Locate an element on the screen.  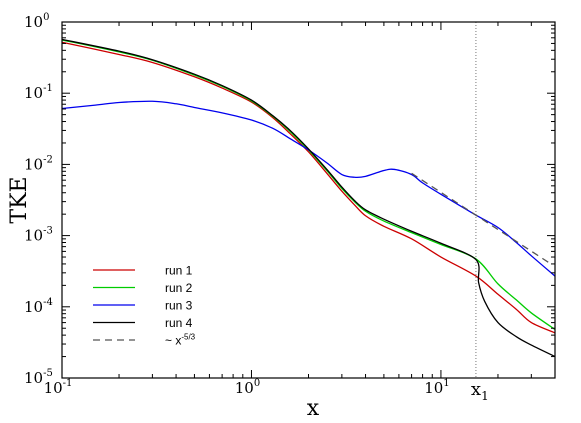
legend-label-2: run 2 is located at coordinates (179, 288).